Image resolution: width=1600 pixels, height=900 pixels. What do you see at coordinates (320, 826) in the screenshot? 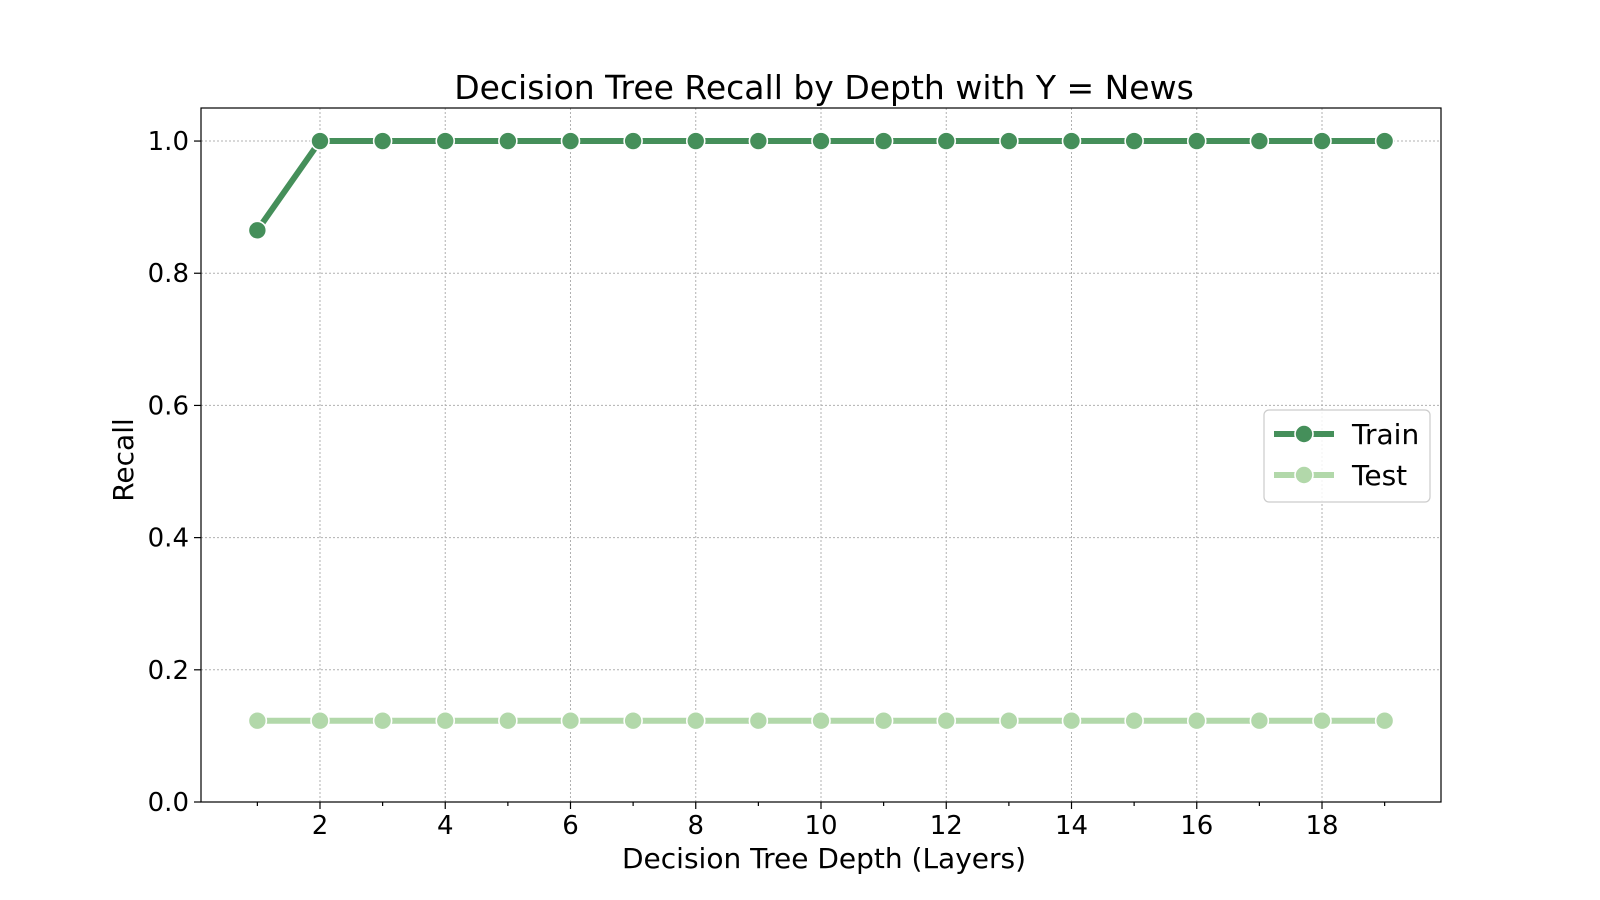
I see `x-tick-label: 2` at bounding box center [320, 826].